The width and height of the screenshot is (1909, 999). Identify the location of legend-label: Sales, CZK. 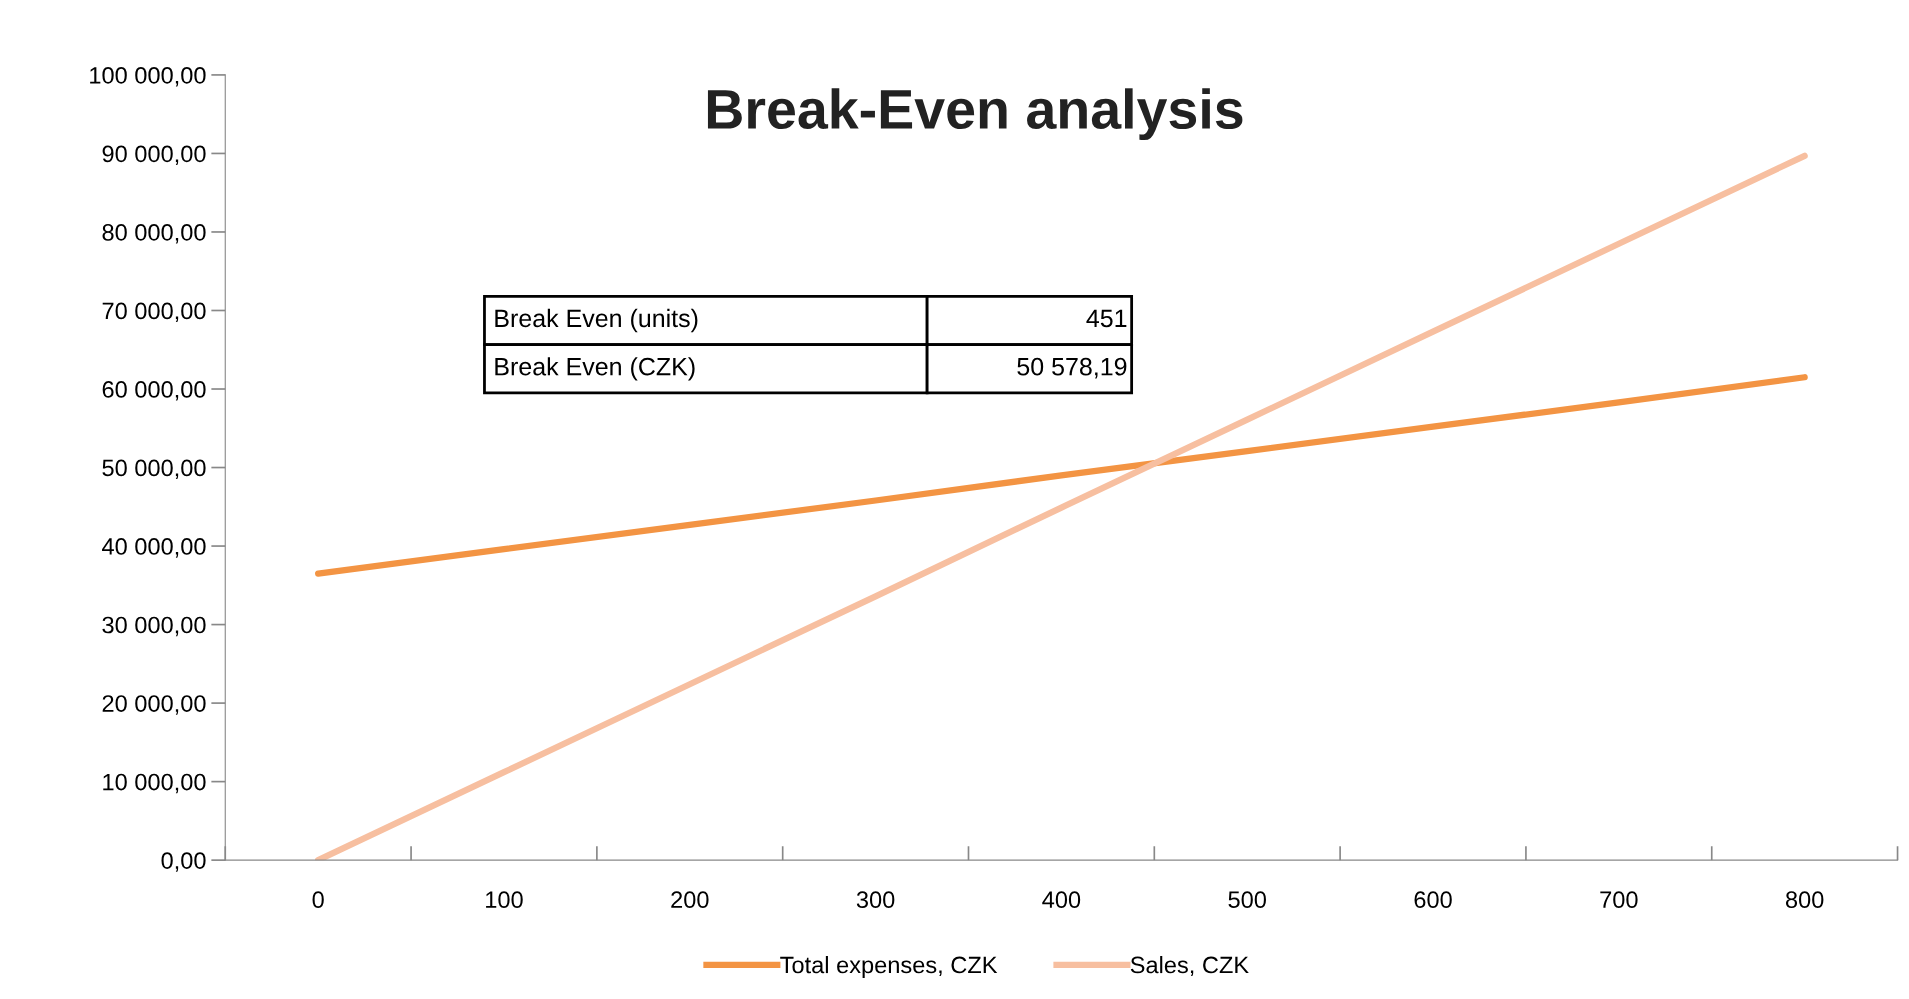
(1189, 966).